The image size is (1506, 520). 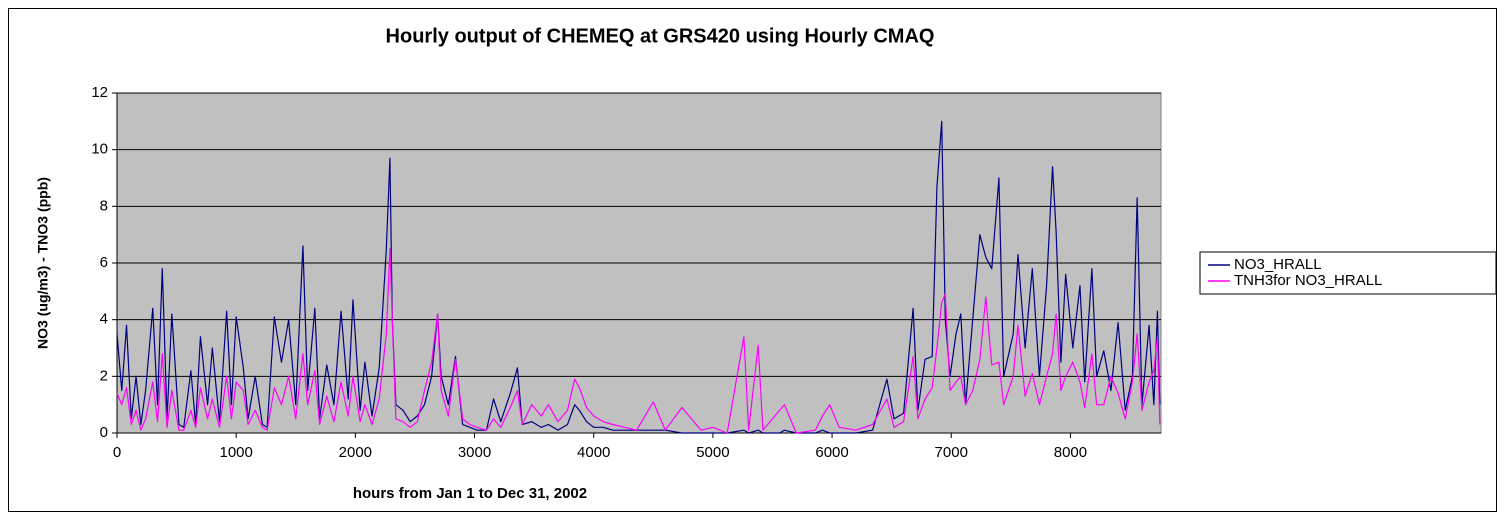 What do you see at coordinates (43, 263) in the screenshot?
I see `y-axis-label: NO3 (ug/m3) - TNO3 (ppb)` at bounding box center [43, 263].